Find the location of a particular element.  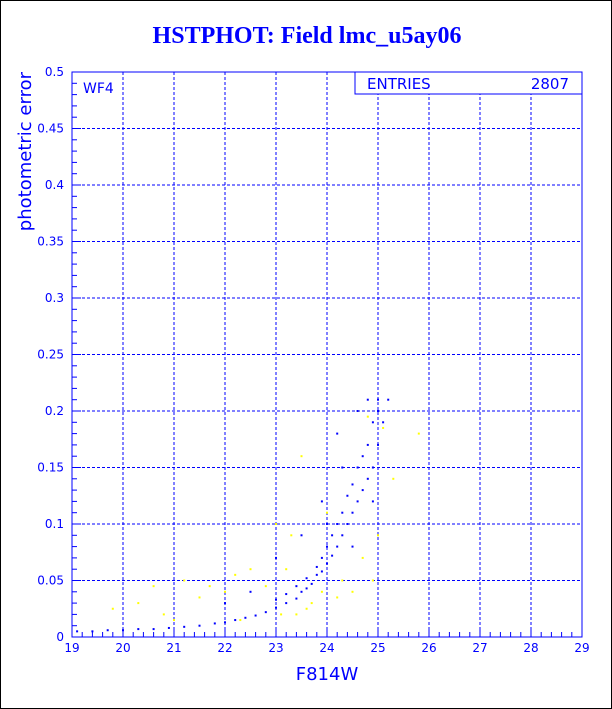

y-tick-label: 0.3 is located at coordinates (54, 298).